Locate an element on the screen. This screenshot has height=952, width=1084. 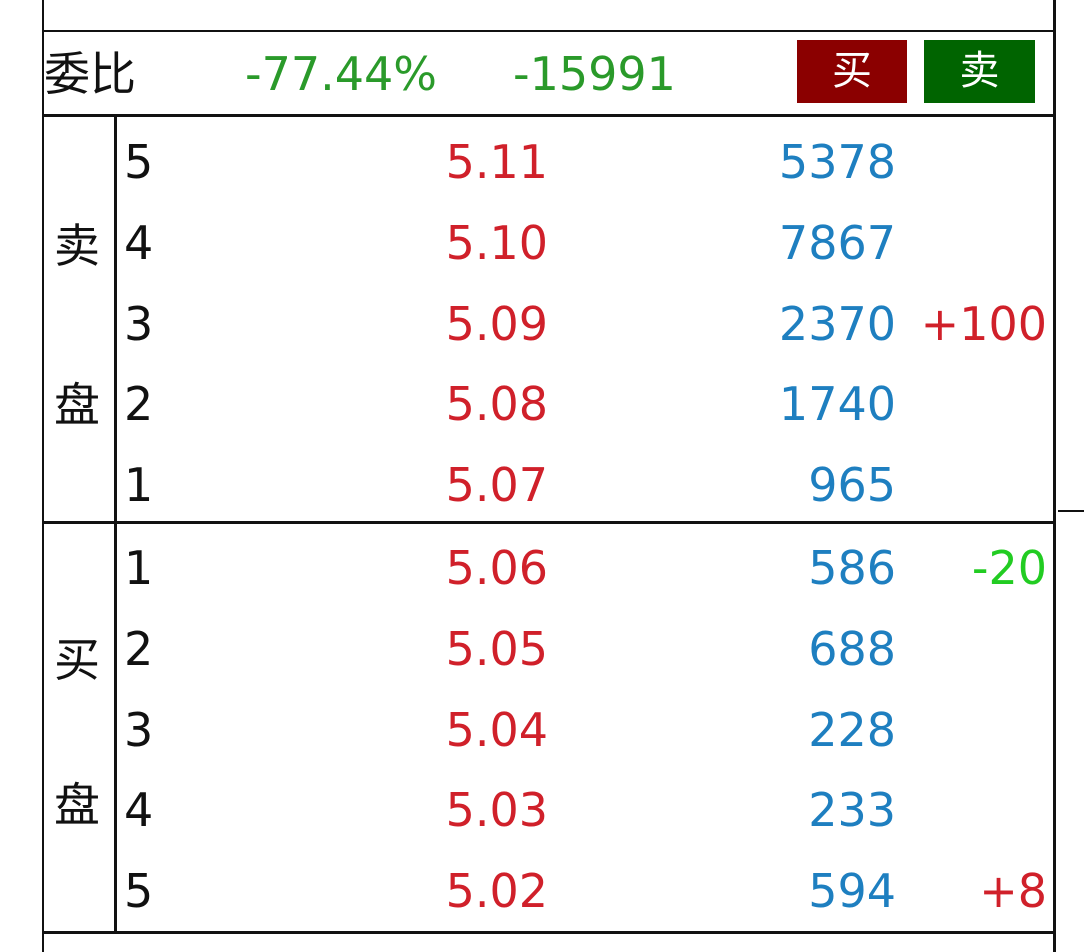
price: 5.02 is located at coordinates (496, 891).